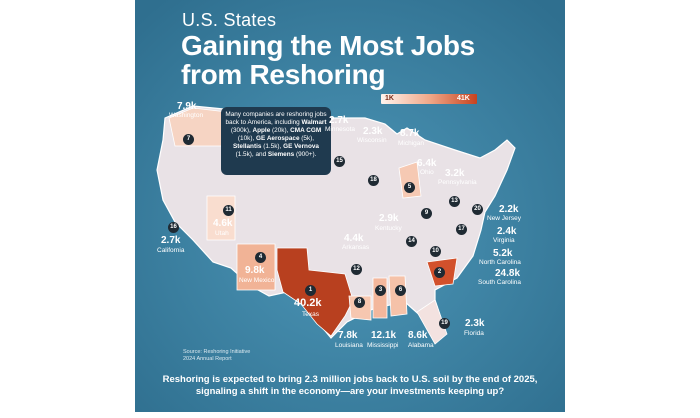 The height and width of the screenshot is (418, 700). I want to click on rank-badge-south-carolina: 2, so click(439, 272).